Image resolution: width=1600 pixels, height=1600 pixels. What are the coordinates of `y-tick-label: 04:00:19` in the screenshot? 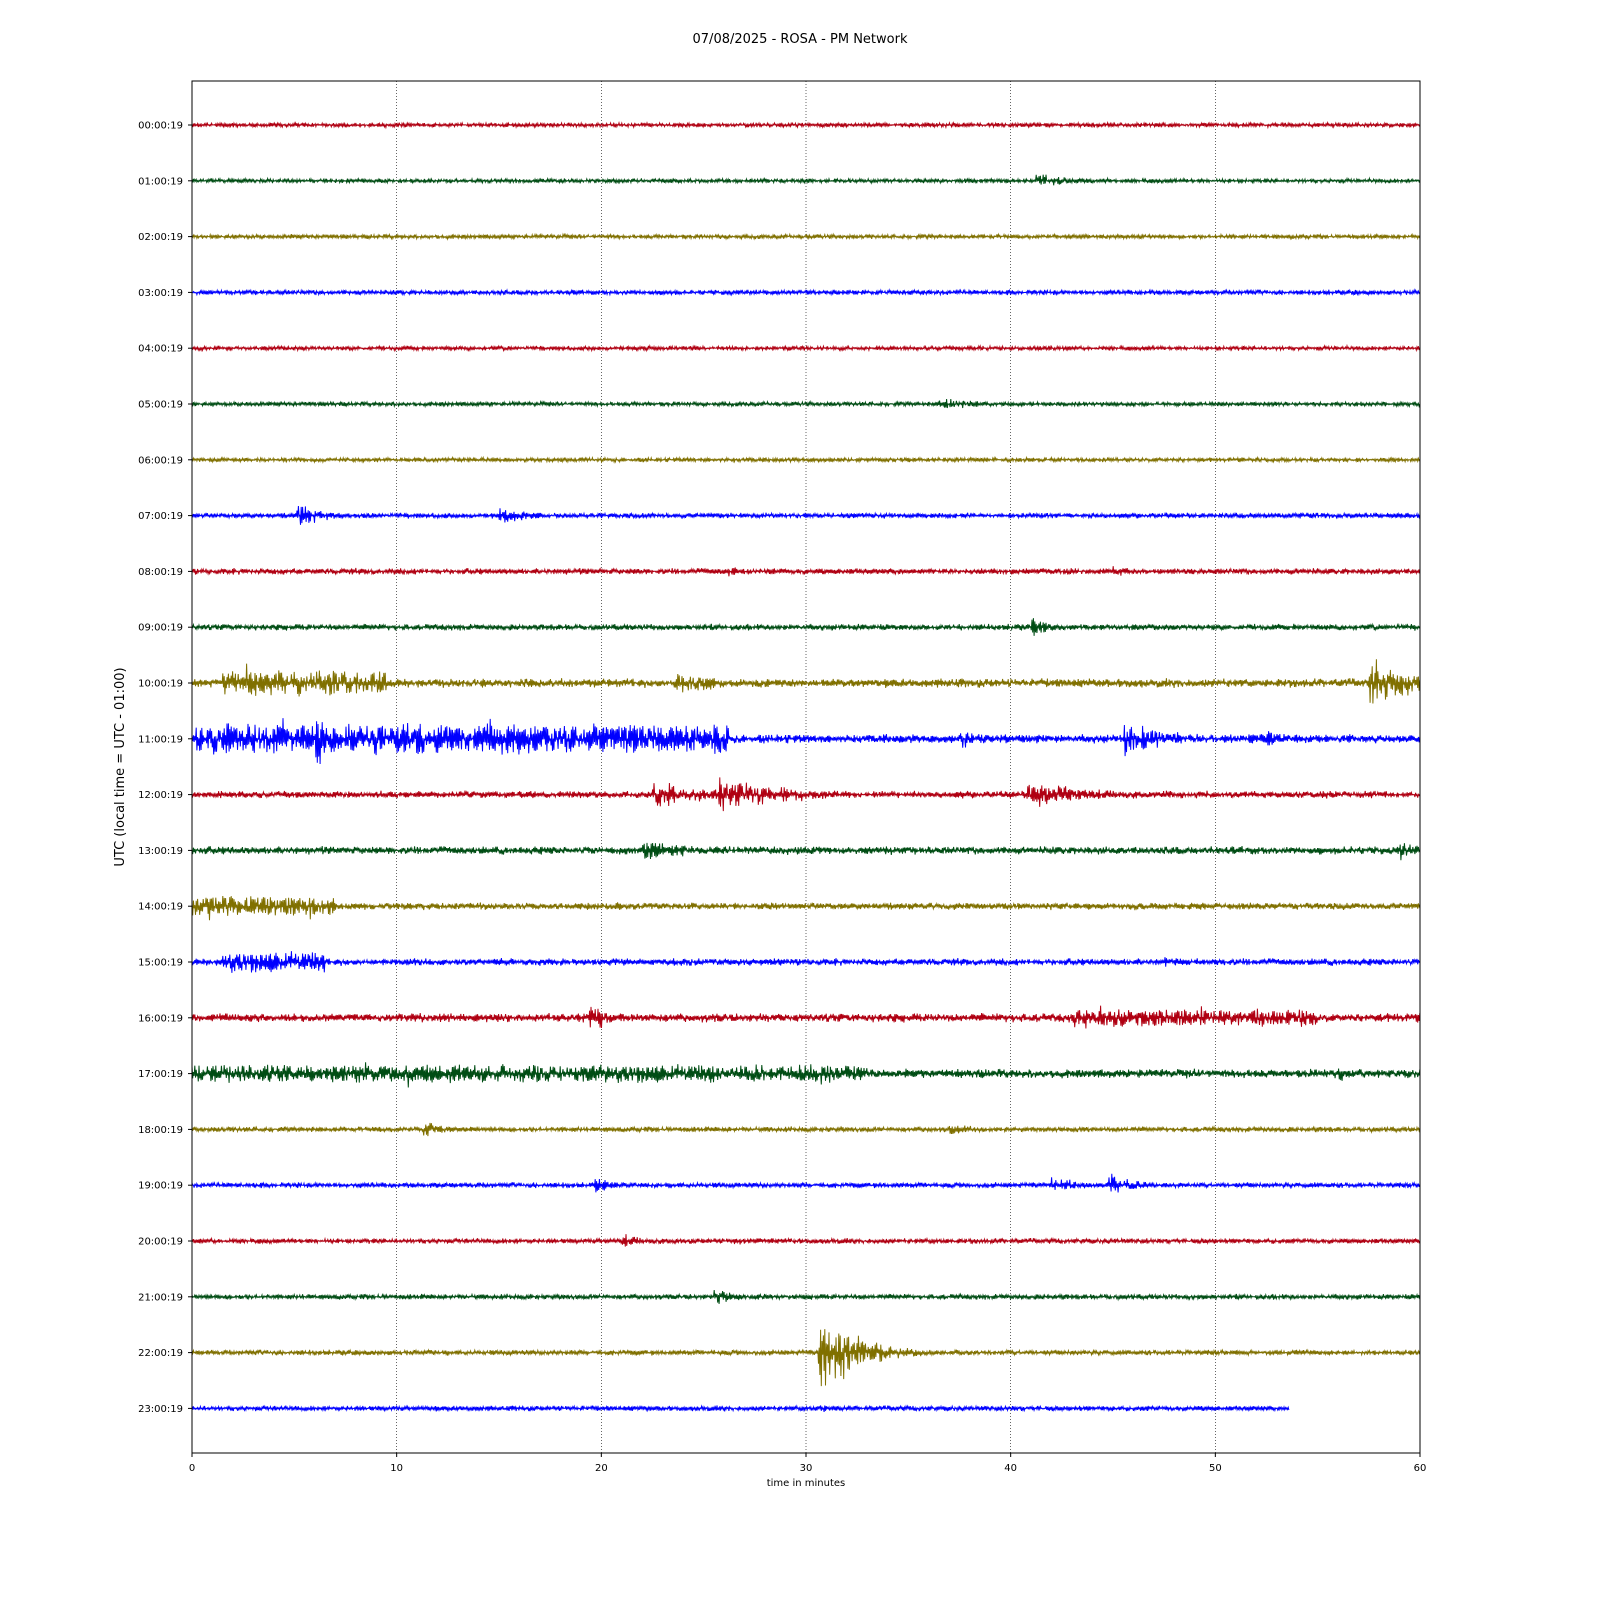 It's located at (160, 349).